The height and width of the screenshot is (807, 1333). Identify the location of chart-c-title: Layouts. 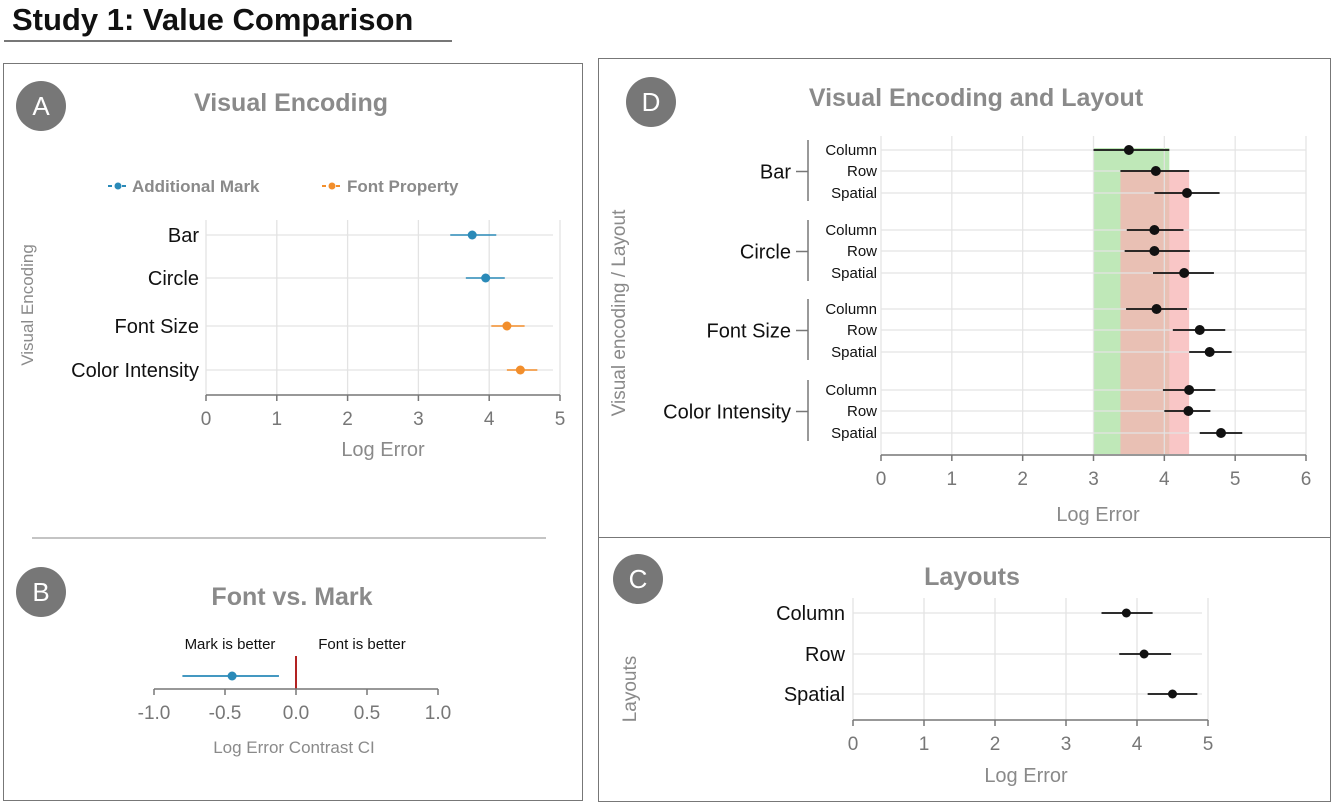
(972, 577).